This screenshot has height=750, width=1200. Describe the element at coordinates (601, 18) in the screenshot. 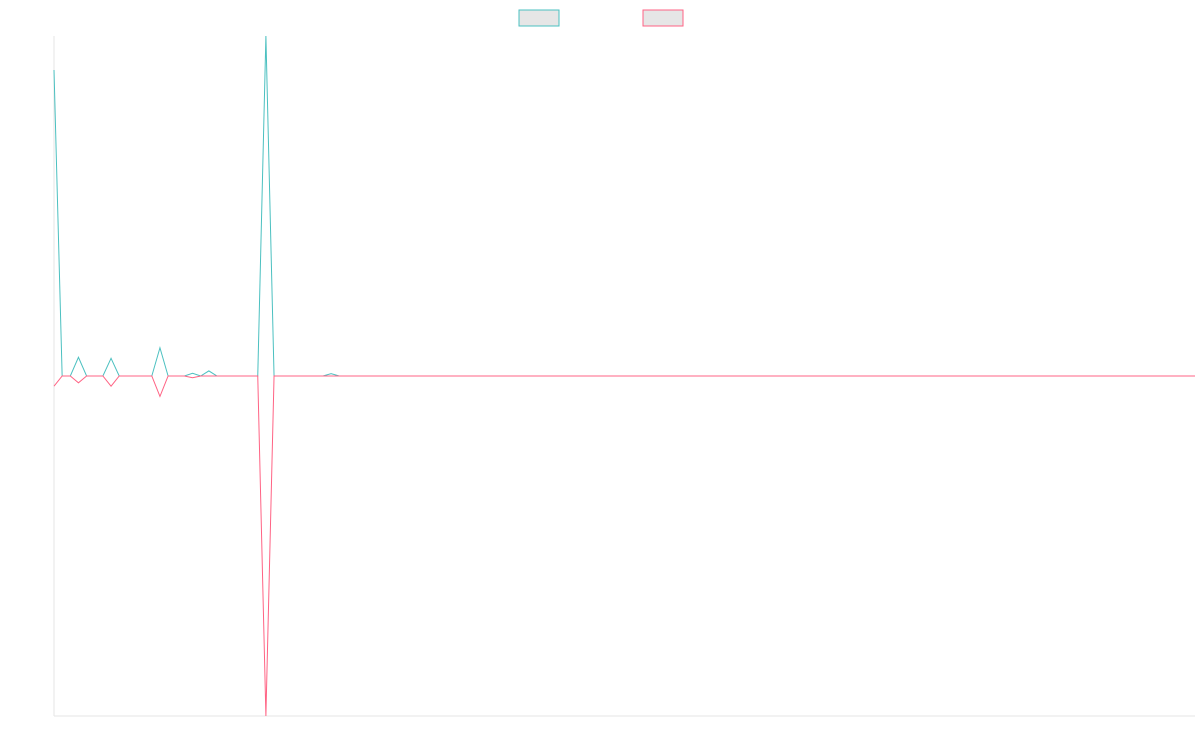

I see `legend` at that location.